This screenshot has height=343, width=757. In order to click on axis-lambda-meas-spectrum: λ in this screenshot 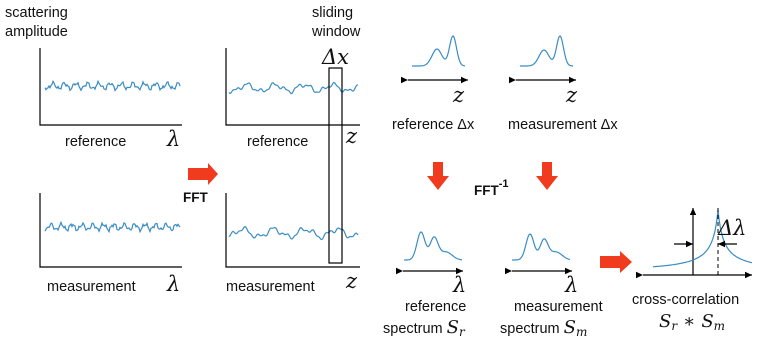, I will do `click(571, 285)`.